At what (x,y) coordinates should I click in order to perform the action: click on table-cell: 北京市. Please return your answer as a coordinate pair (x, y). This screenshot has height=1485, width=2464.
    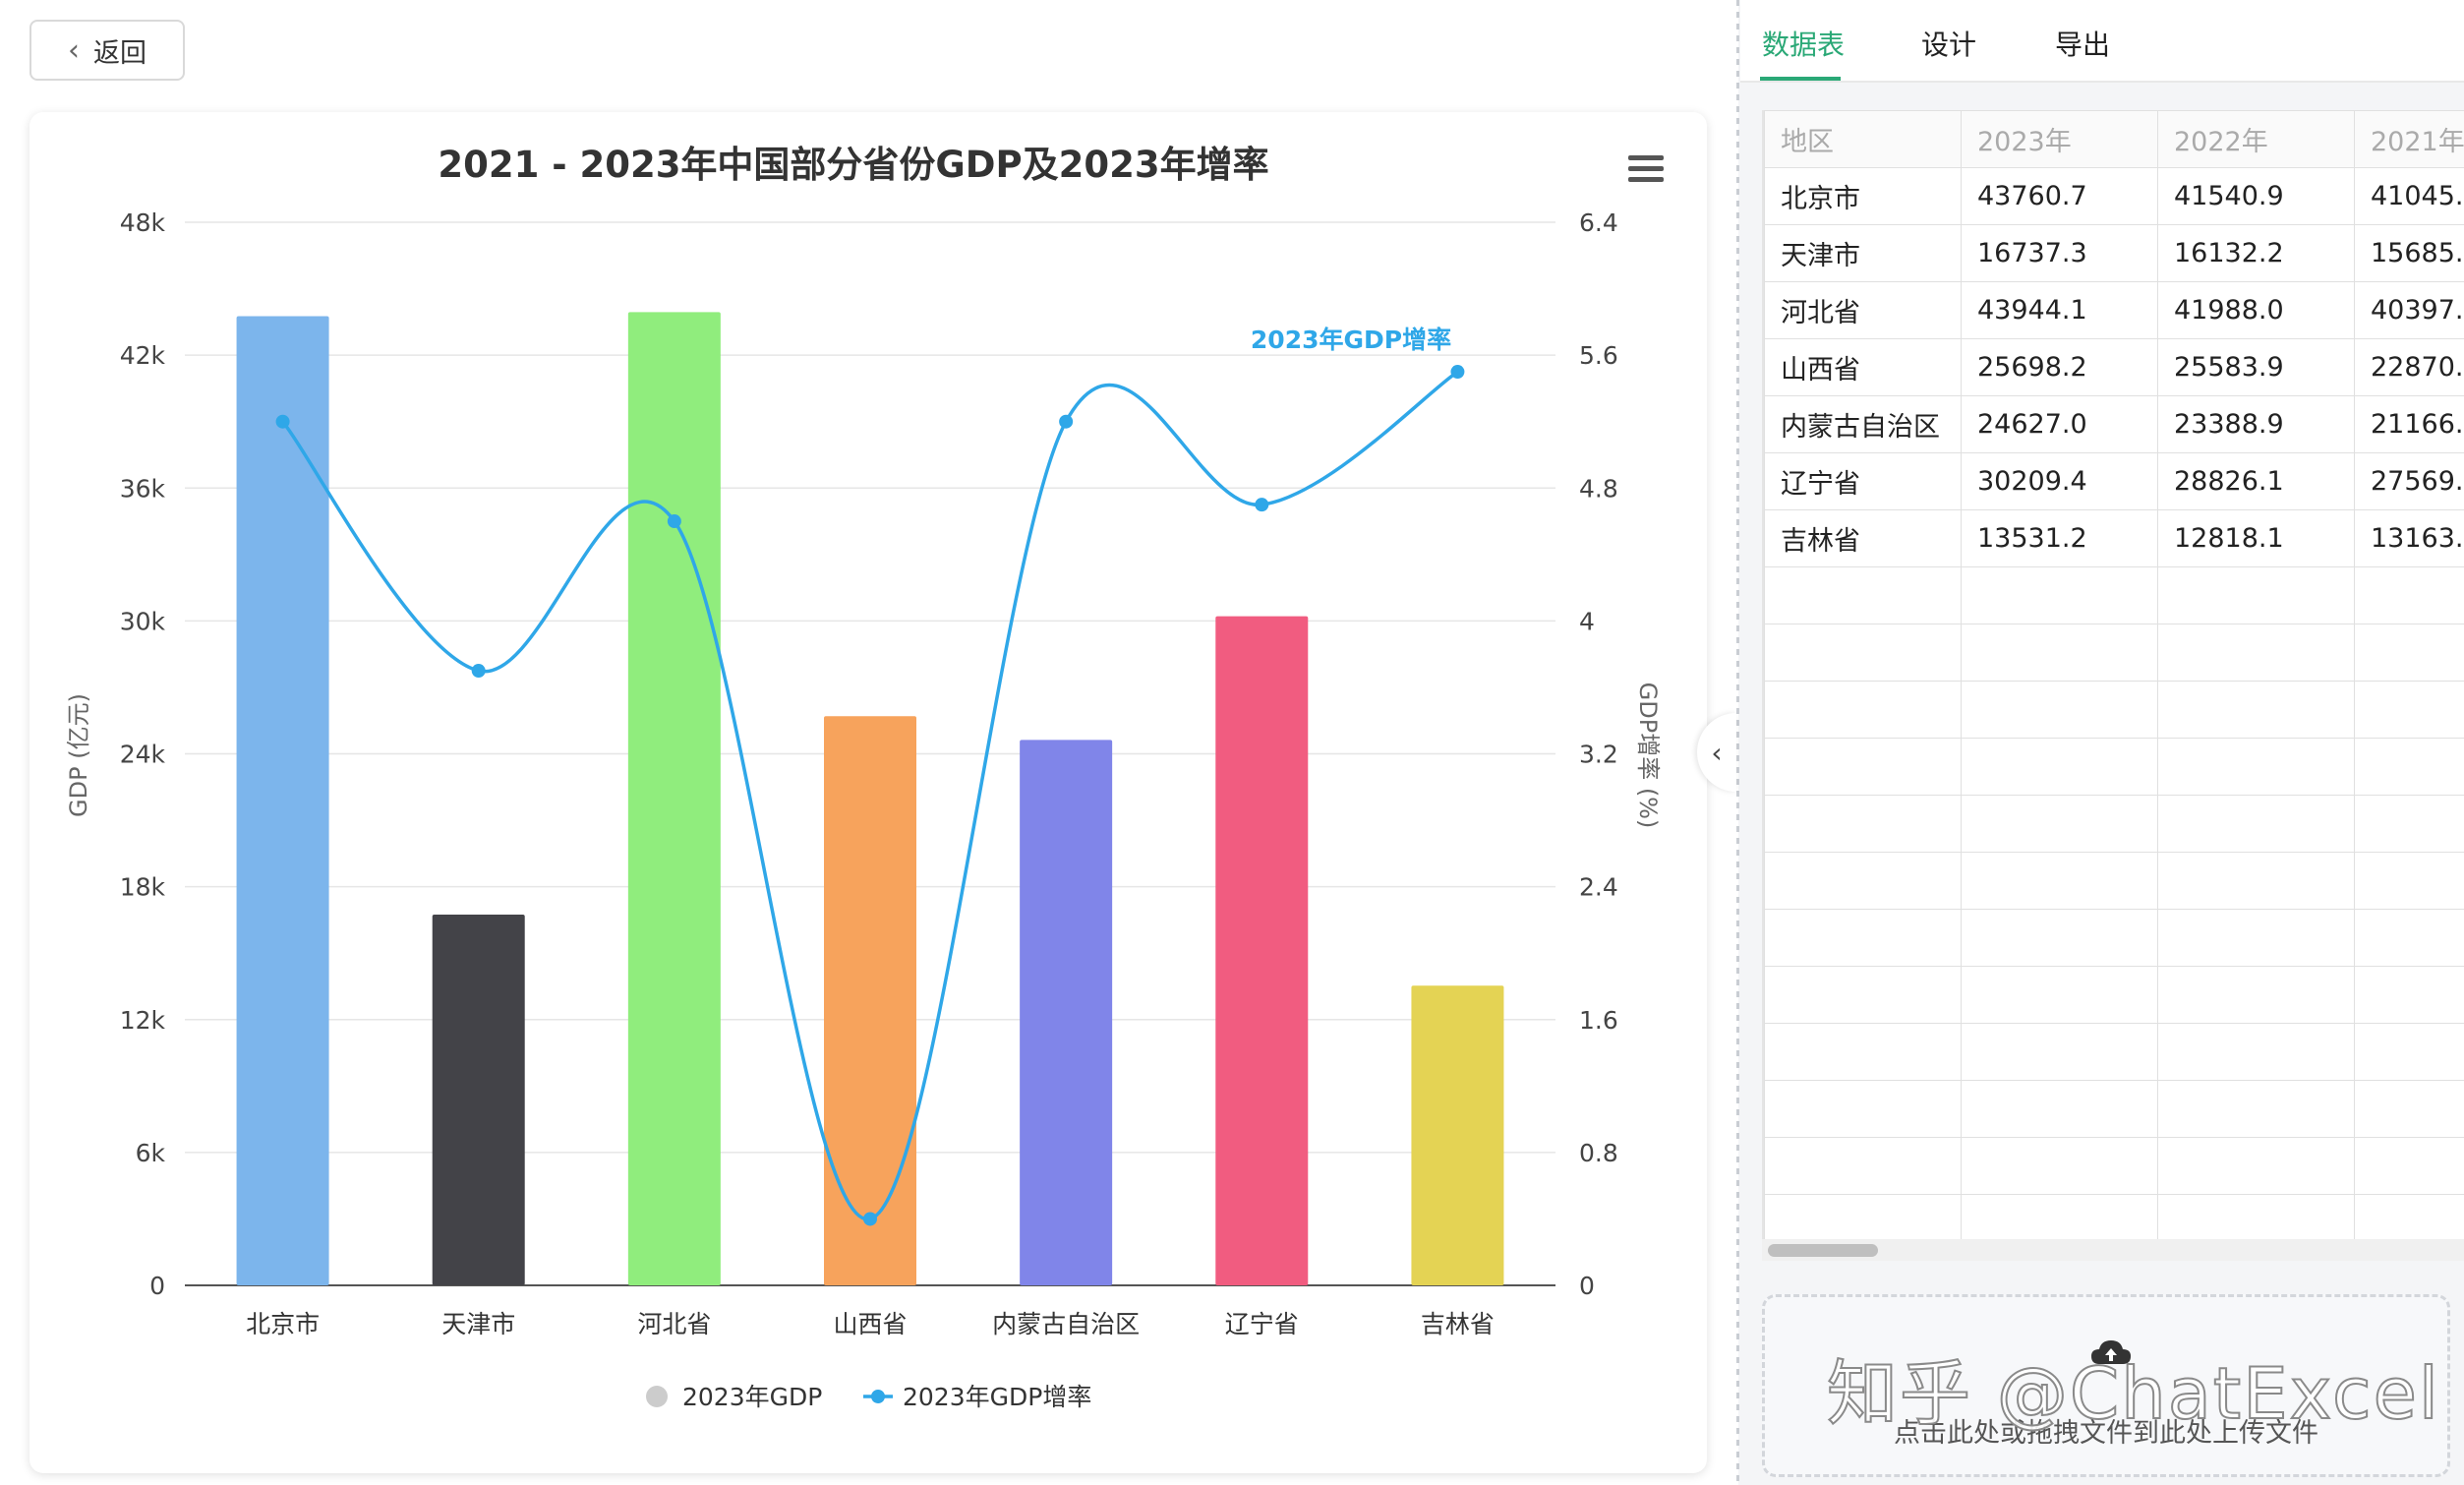
    Looking at the image, I should click on (1863, 196).